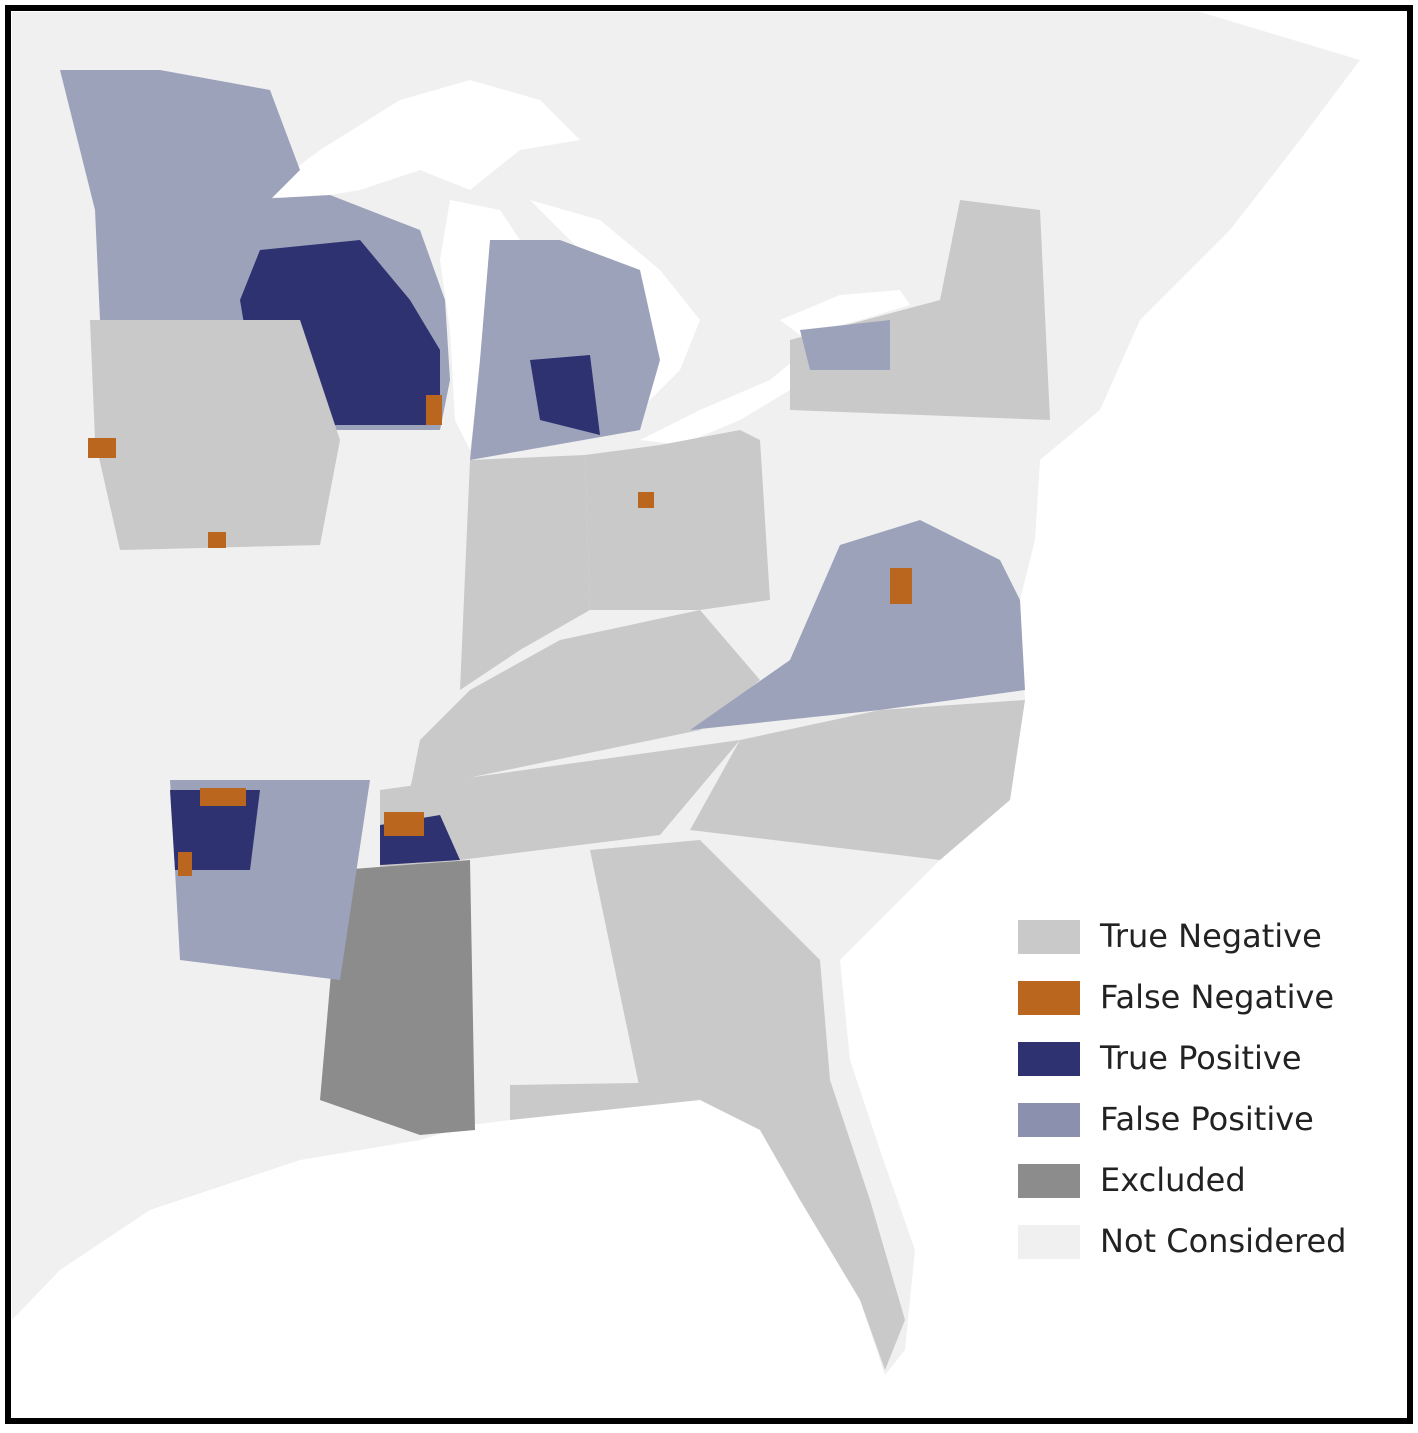 The width and height of the screenshot is (1418, 1433). What do you see at coordinates (1217, 997) in the screenshot?
I see `legend-label: False Negative` at bounding box center [1217, 997].